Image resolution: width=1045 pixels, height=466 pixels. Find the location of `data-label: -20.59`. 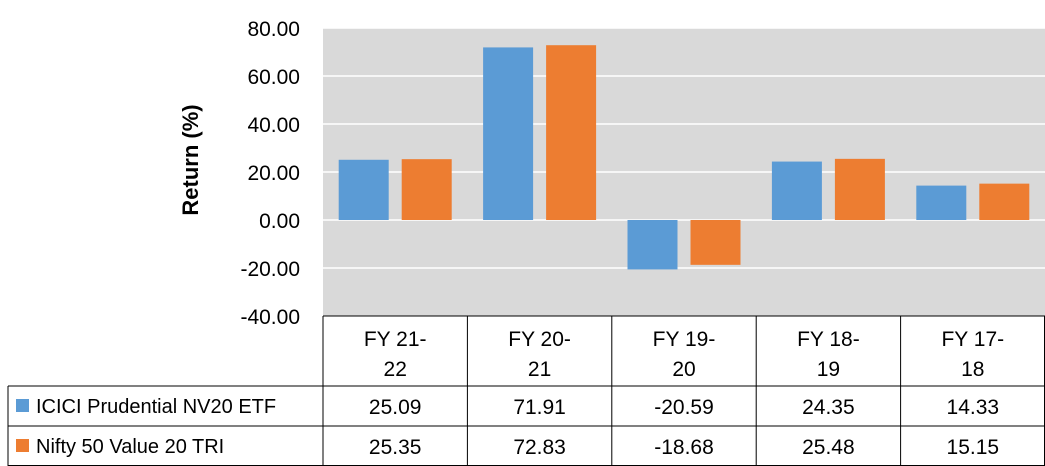

data-label: -20.59 is located at coordinates (684, 407).